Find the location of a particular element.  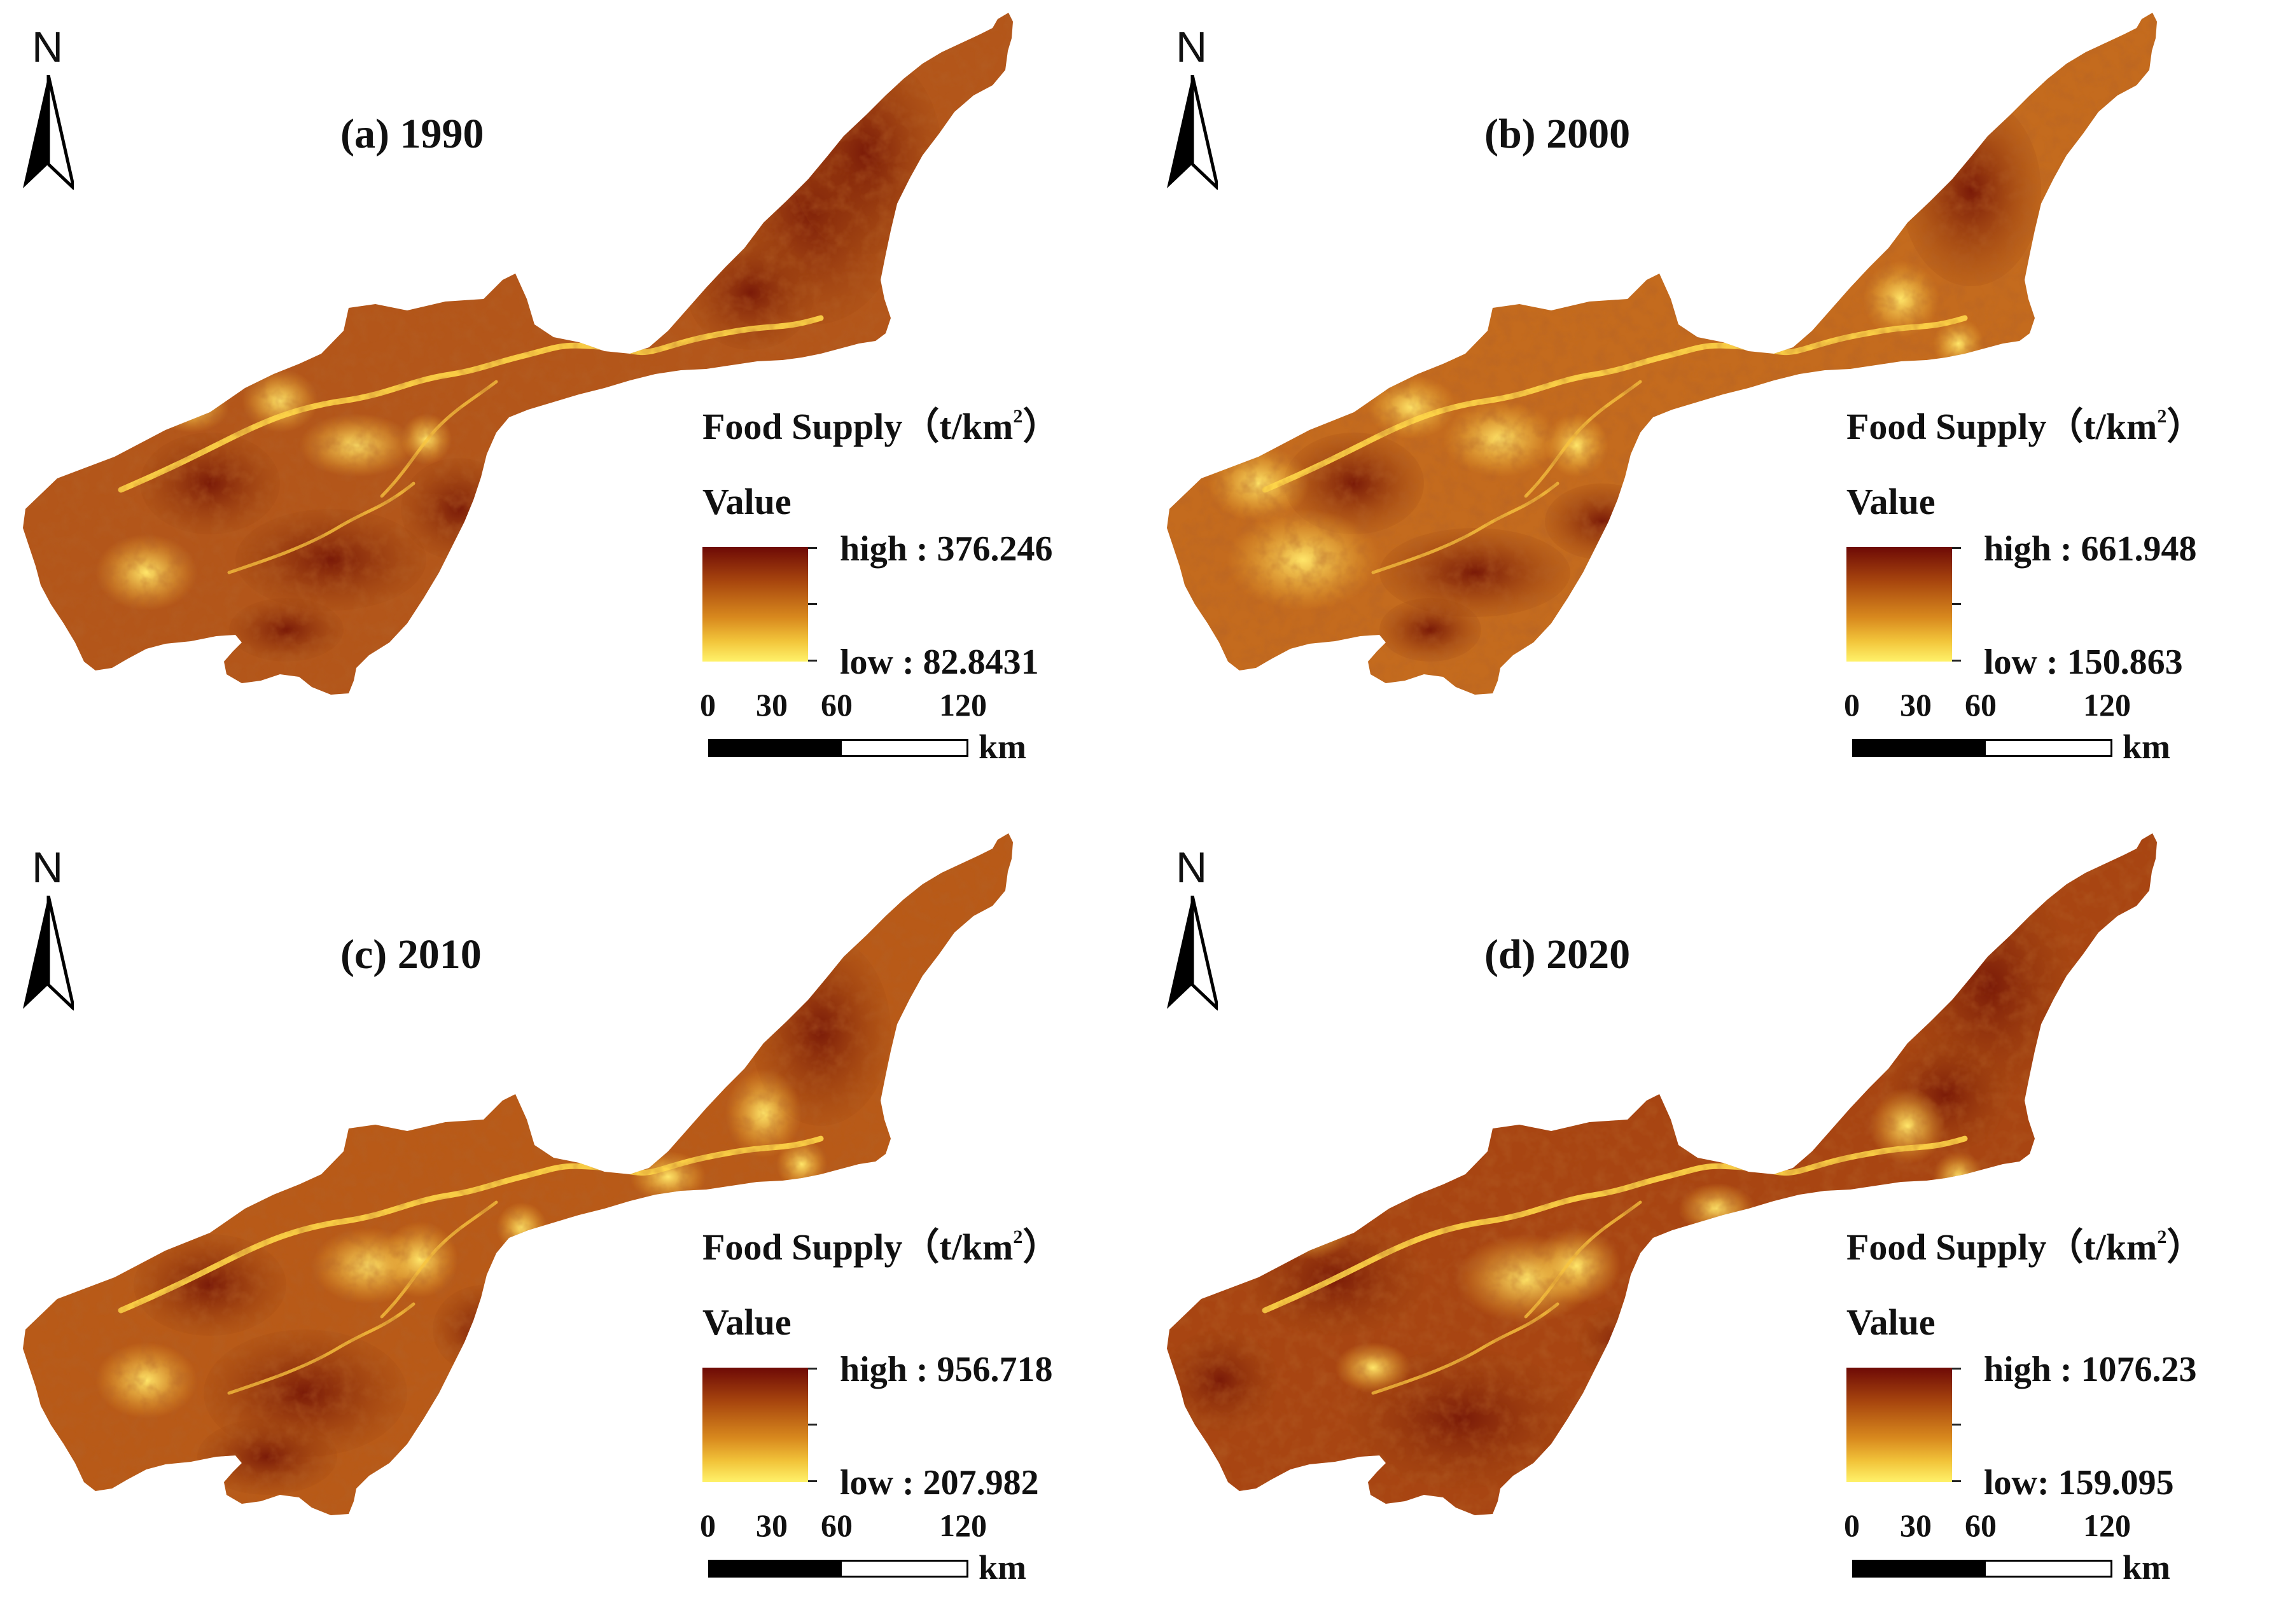

panel-title: (c) 2010 is located at coordinates (411, 954).